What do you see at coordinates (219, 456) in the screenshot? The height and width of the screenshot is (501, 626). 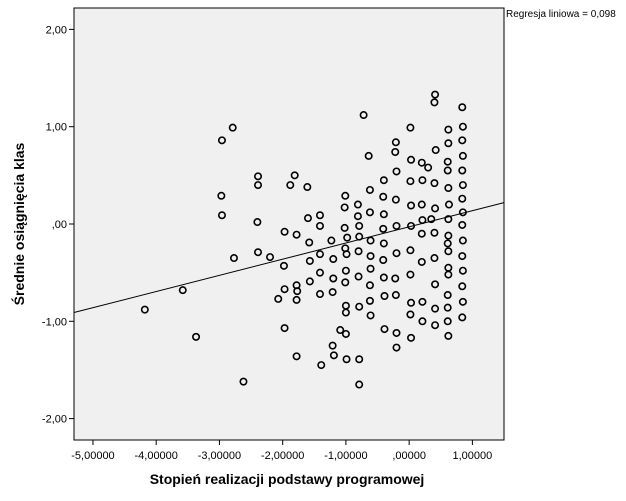 I see `x-tick-label: -3,00000` at bounding box center [219, 456].